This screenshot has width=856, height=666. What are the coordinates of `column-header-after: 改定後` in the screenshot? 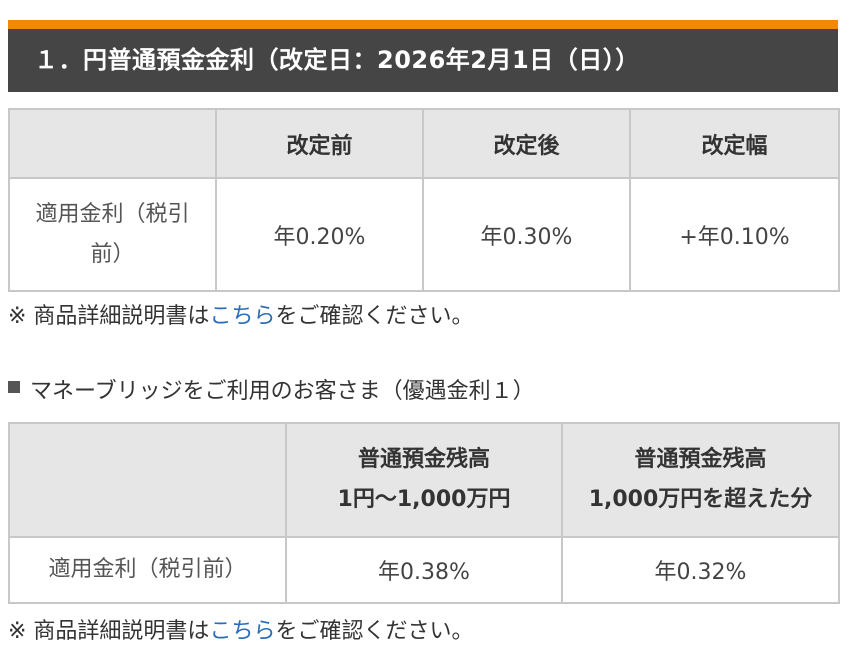 It's located at (526, 143).